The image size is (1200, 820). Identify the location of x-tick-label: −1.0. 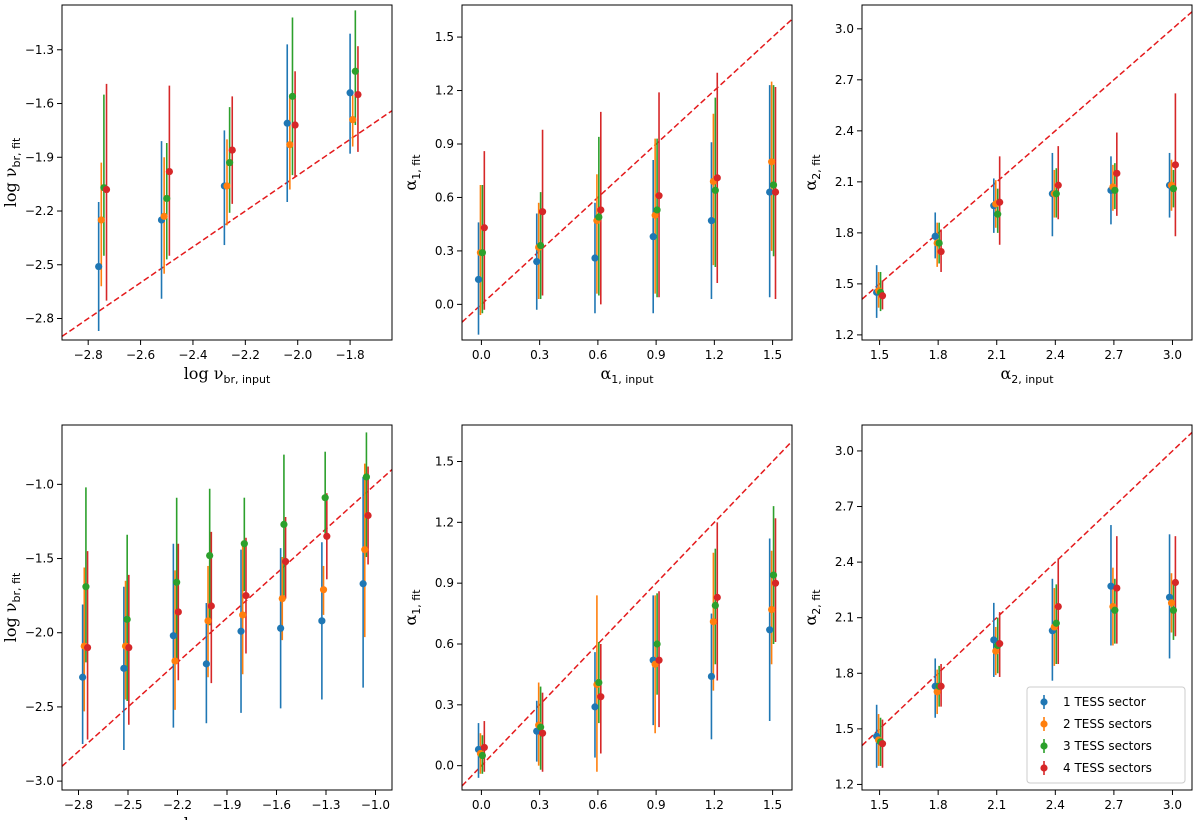
(375, 805).